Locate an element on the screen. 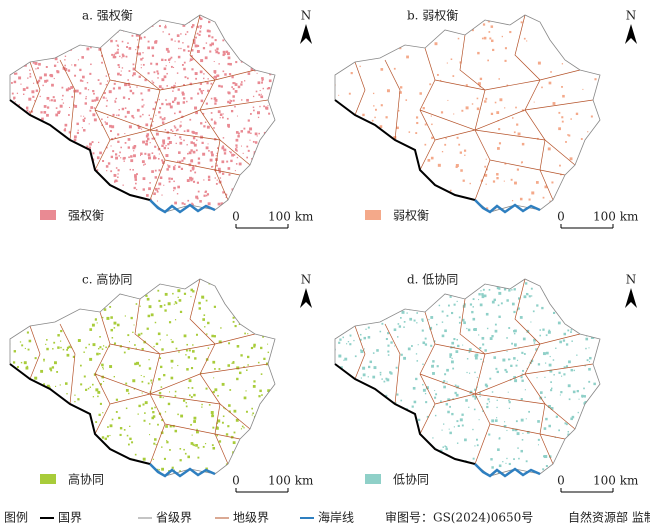  city-boundary is located at coordinates (392, 100).